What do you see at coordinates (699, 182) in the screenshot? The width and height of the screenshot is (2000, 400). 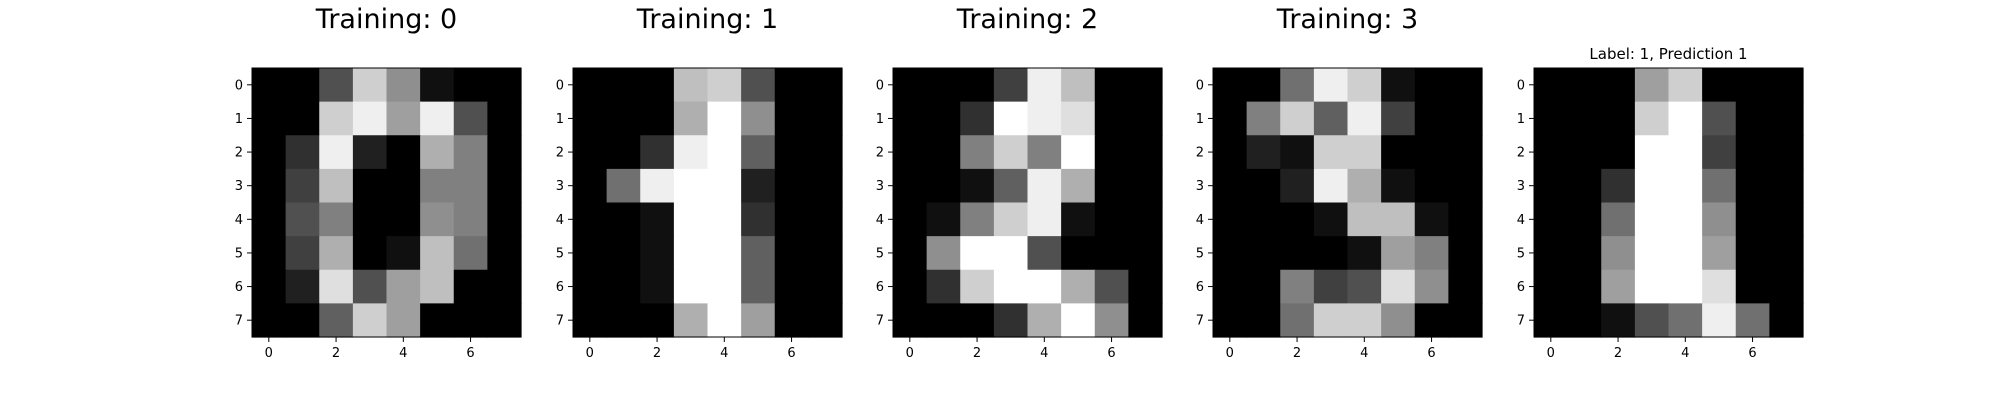 I see `digit-panel: Training: 1 0 2 4 6 0 1 2 3 4 5 6 7` at bounding box center [699, 182].